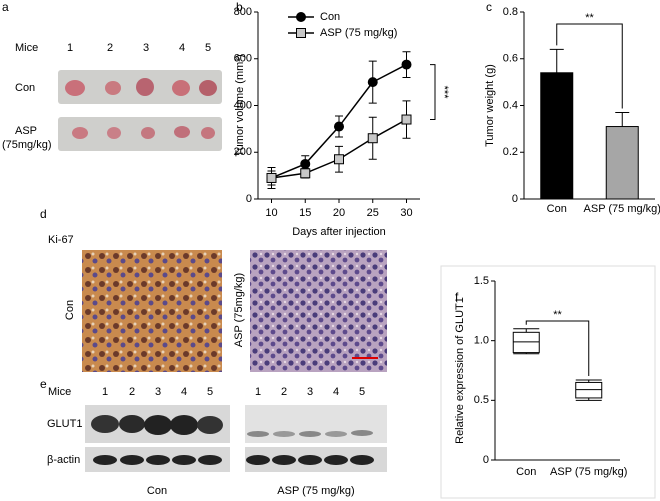 Image resolution: width=660 pixels, height=501 pixels. What do you see at coordinates (358, 33) in the screenshot?
I see `legend-label: ASP (75 mg/kg)` at bounding box center [358, 33].